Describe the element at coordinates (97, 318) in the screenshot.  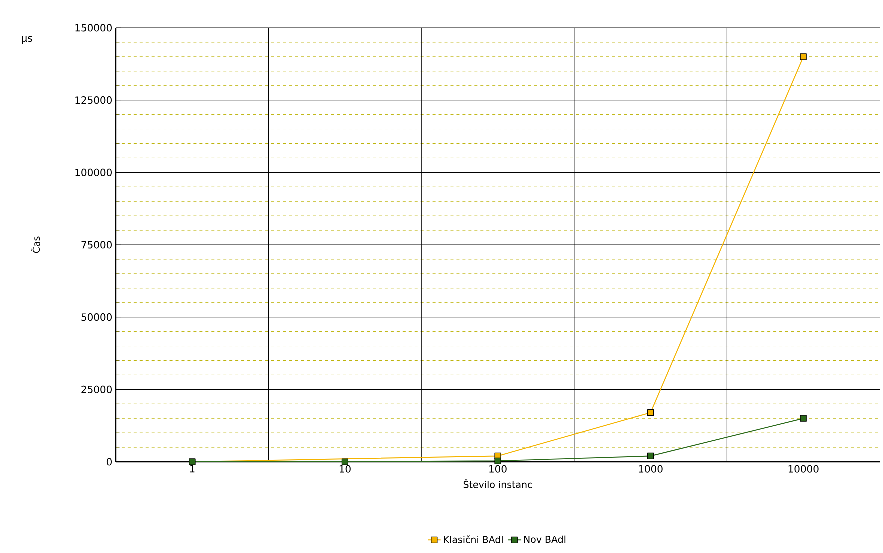
I see `y-tick-label: 50000` at that location.